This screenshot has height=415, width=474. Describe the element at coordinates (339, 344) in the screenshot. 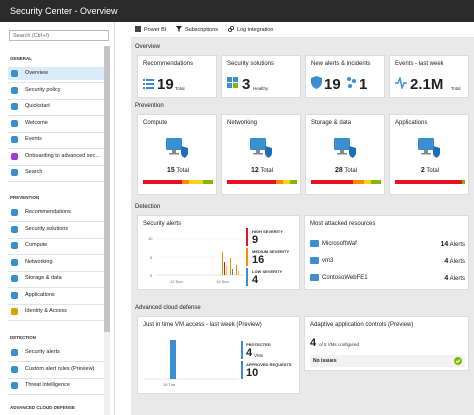

I see `aac-configured-text: of 5 VMs configured` at that location.